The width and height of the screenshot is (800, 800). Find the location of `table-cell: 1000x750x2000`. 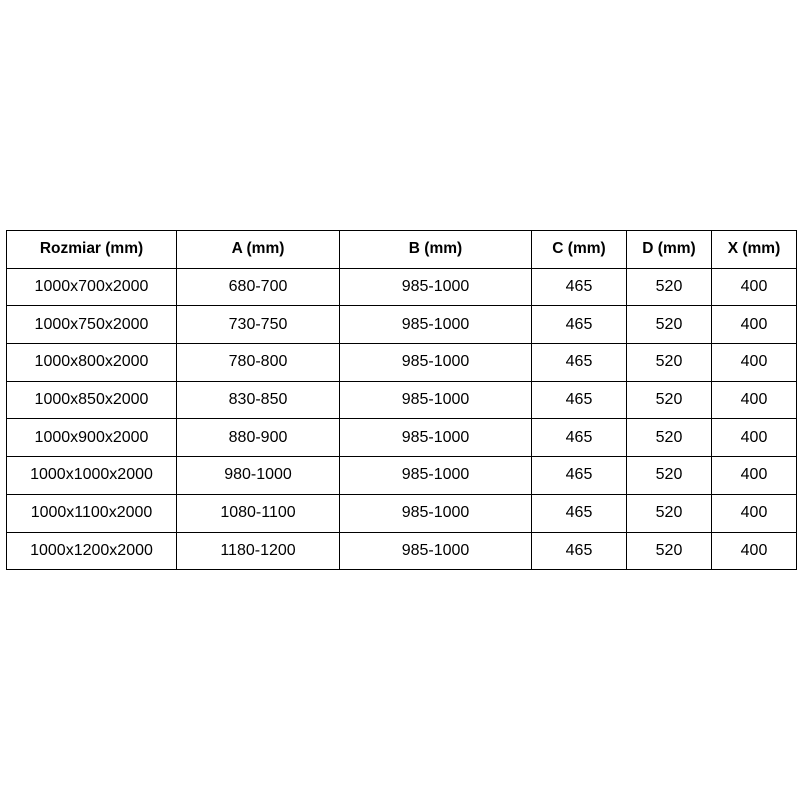

table-cell: 1000x750x2000 is located at coordinates (91, 325).